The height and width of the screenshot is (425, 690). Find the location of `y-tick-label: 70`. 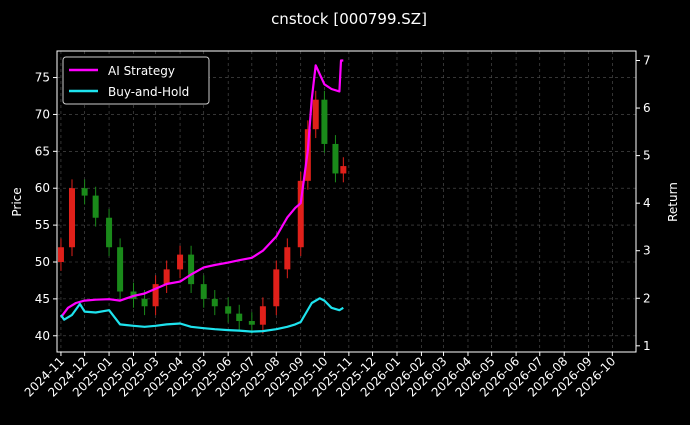

y-tick-label: 70 is located at coordinates (42, 114).